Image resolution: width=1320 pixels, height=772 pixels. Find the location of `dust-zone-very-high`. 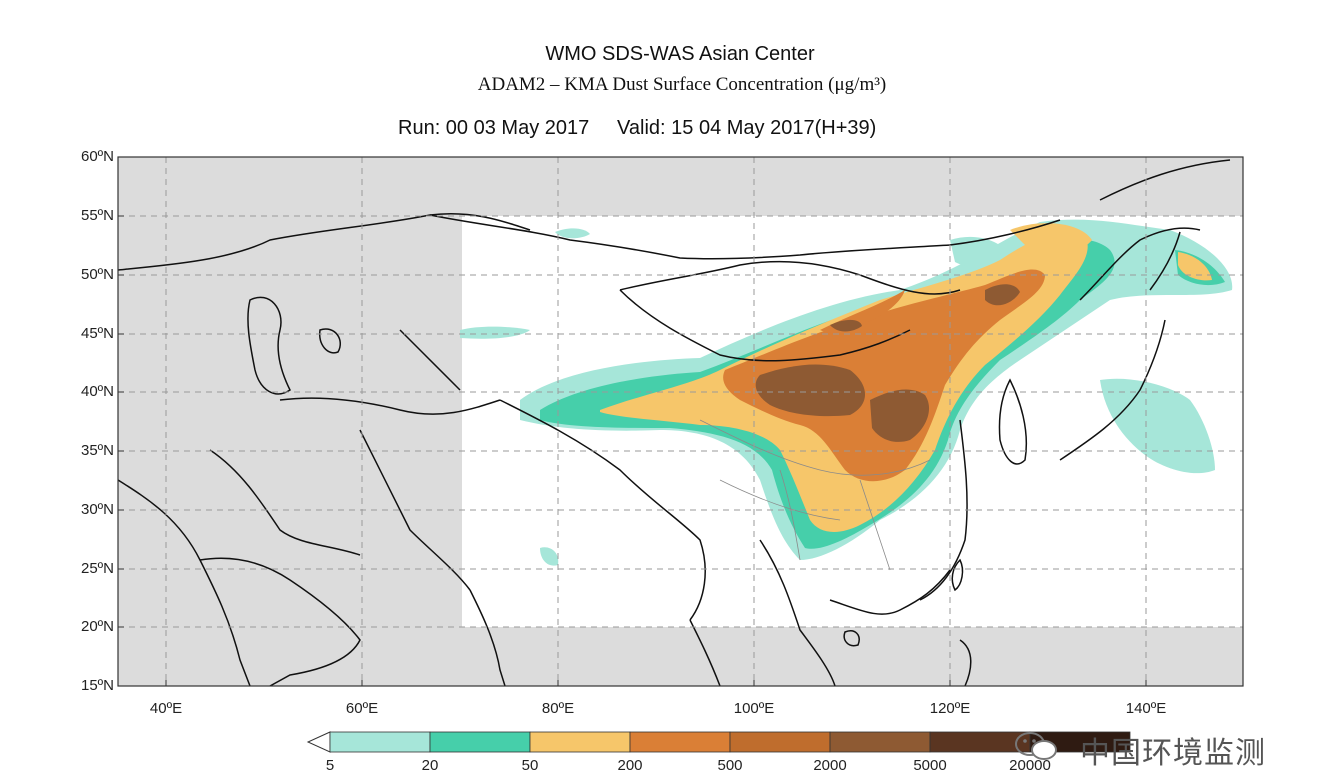

dust-zone-very-high is located at coordinates (810, 390).